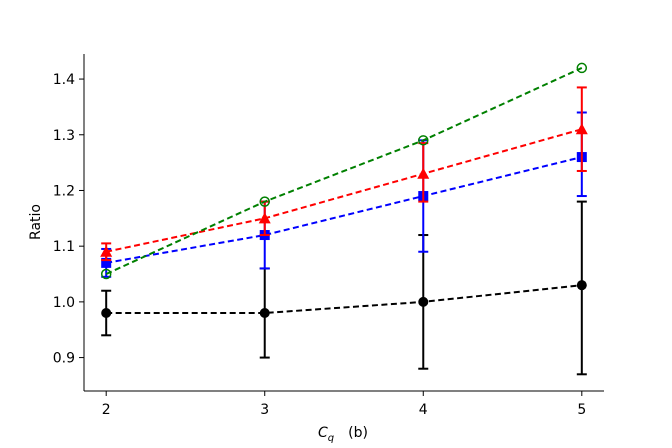 This screenshot has height=448, width=672. I want to click on x-axis-label-sub: q, so click(331, 438).